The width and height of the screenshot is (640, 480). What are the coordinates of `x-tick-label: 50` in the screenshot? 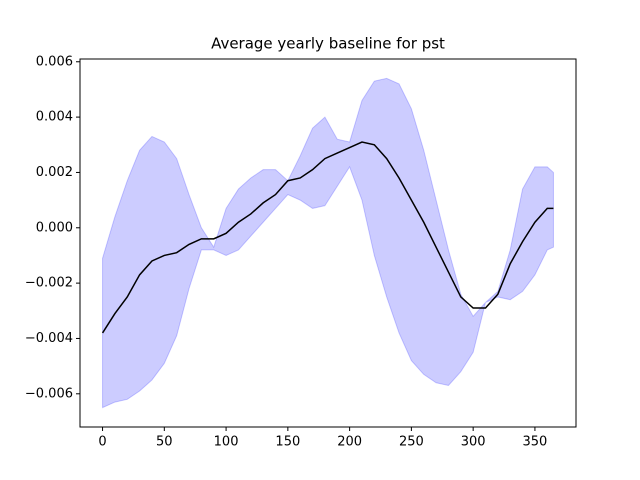 It's located at (164, 442).